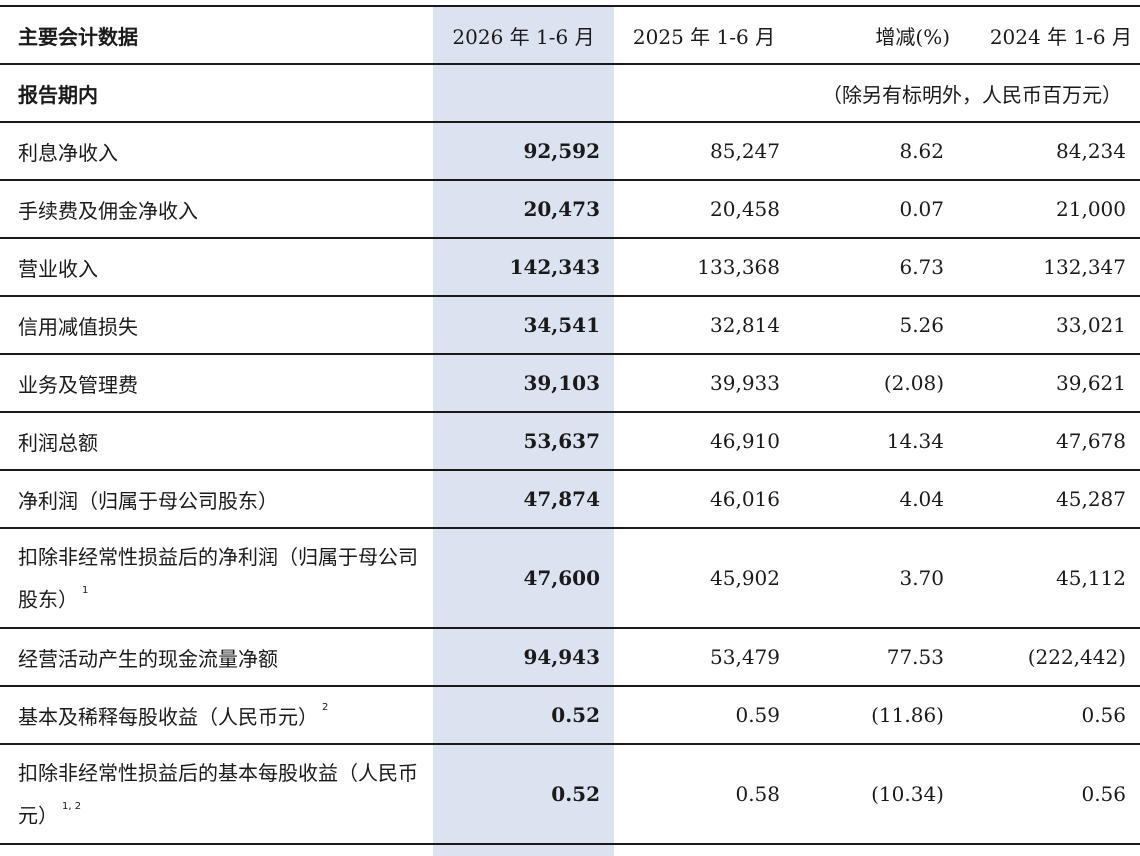 This screenshot has width=1140, height=856. Describe the element at coordinates (704, 578) in the screenshot. I see `value-2025: 45,902` at that location.